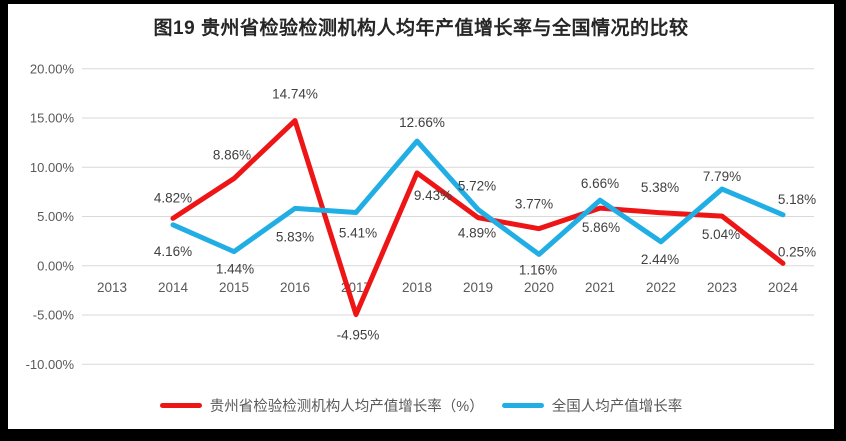 This screenshot has height=441, width=846. What do you see at coordinates (601, 227) in the screenshot?
I see `data-label-series-0: 5.86%` at bounding box center [601, 227].